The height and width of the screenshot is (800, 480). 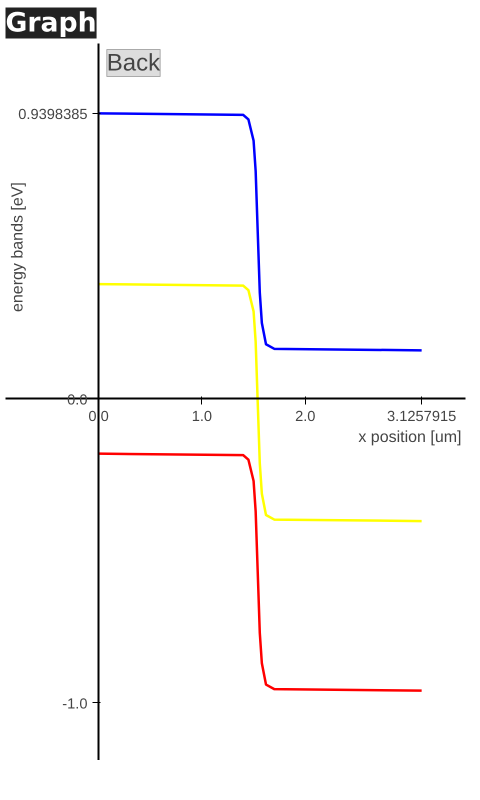 I want to click on chart-title: Graph, so click(x=51, y=23).